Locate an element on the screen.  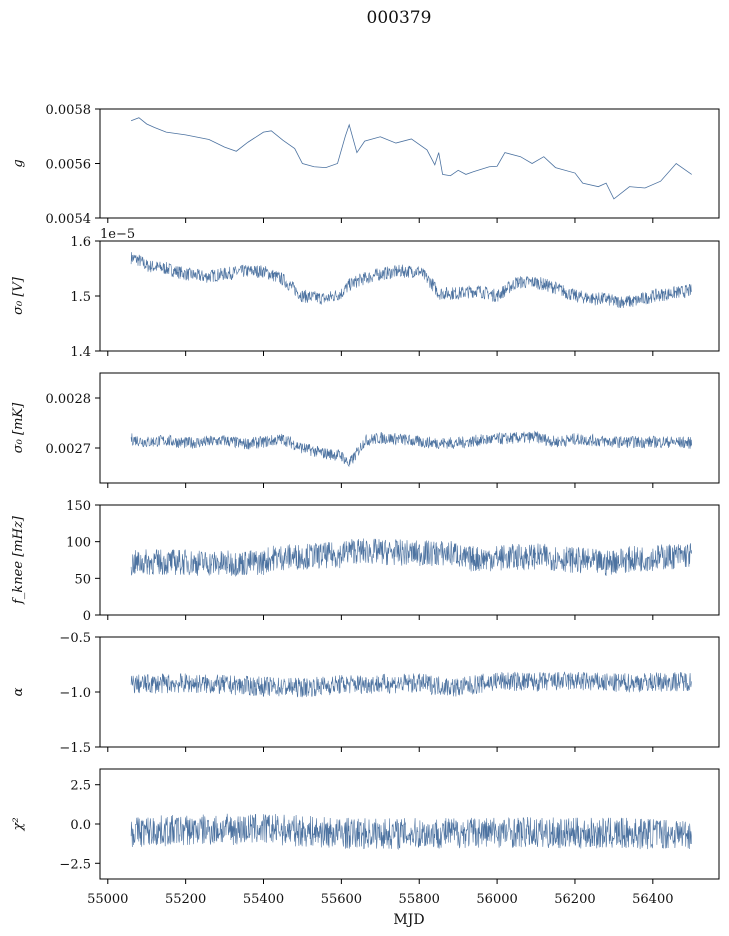
y-axis-label: α is located at coordinates (18, 691).